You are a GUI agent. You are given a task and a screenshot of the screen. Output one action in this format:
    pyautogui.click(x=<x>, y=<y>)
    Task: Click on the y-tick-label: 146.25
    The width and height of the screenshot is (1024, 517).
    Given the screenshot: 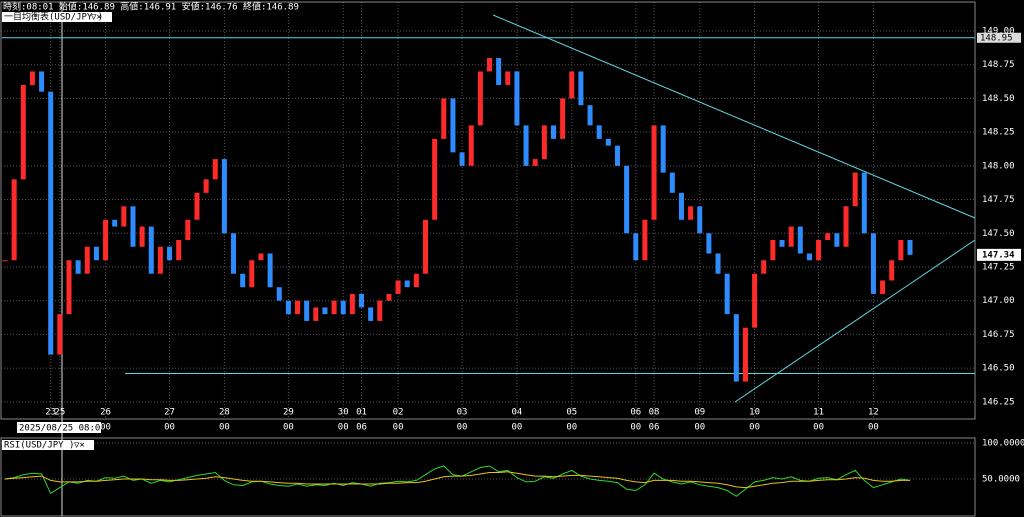 What is the action you would take?
    pyautogui.click(x=998, y=402)
    